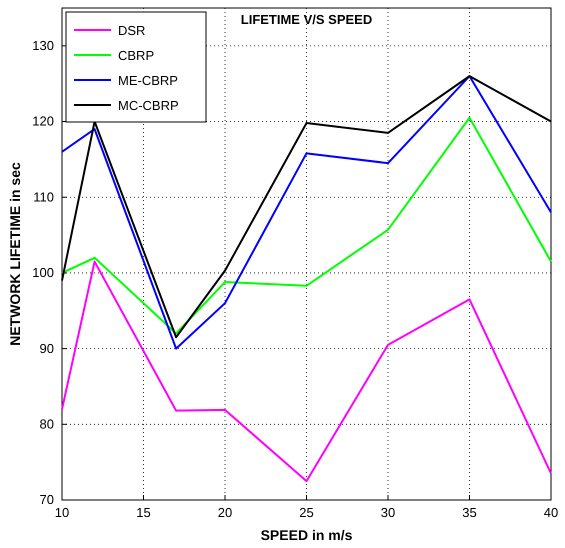 This screenshot has height=548, width=565. What do you see at coordinates (62, 512) in the screenshot?
I see `x-tick-label: 10` at bounding box center [62, 512].